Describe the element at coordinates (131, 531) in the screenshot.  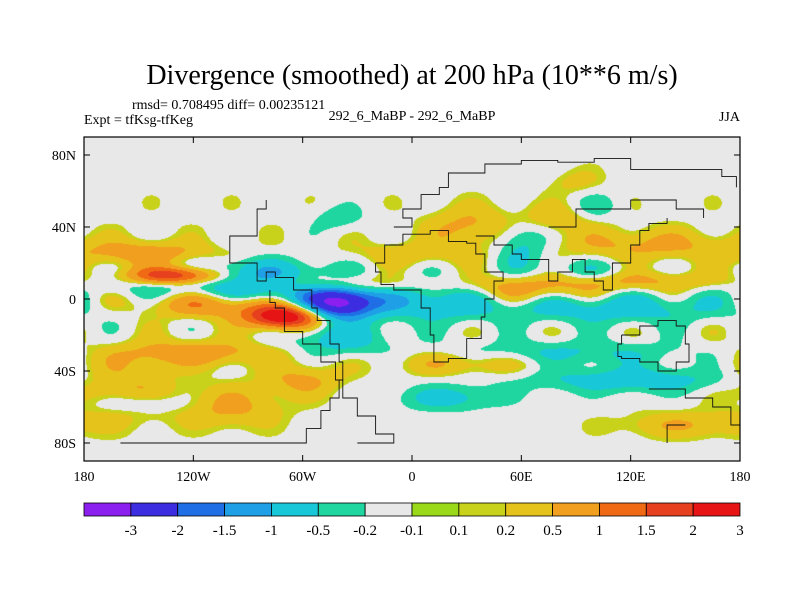
I see `colorbar-label: -3` at that location.